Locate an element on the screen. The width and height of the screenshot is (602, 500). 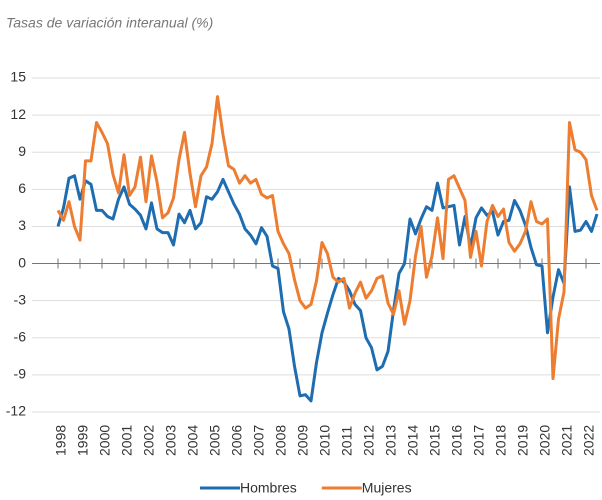
x-tick-label: 2007 is located at coordinates (259, 440).